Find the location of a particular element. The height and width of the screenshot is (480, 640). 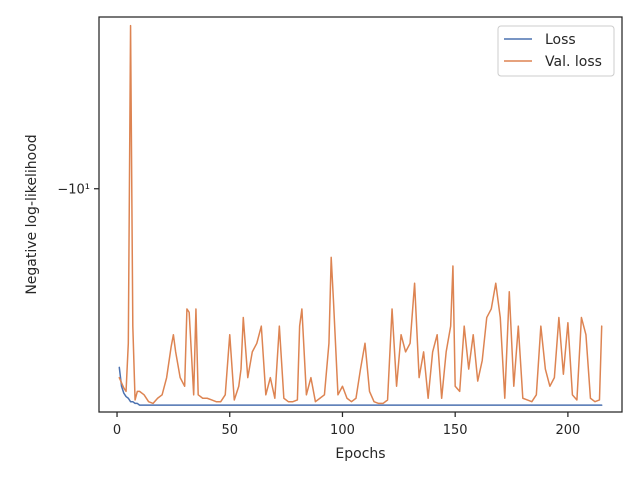

x-tick-label: 200 is located at coordinates (567, 430).